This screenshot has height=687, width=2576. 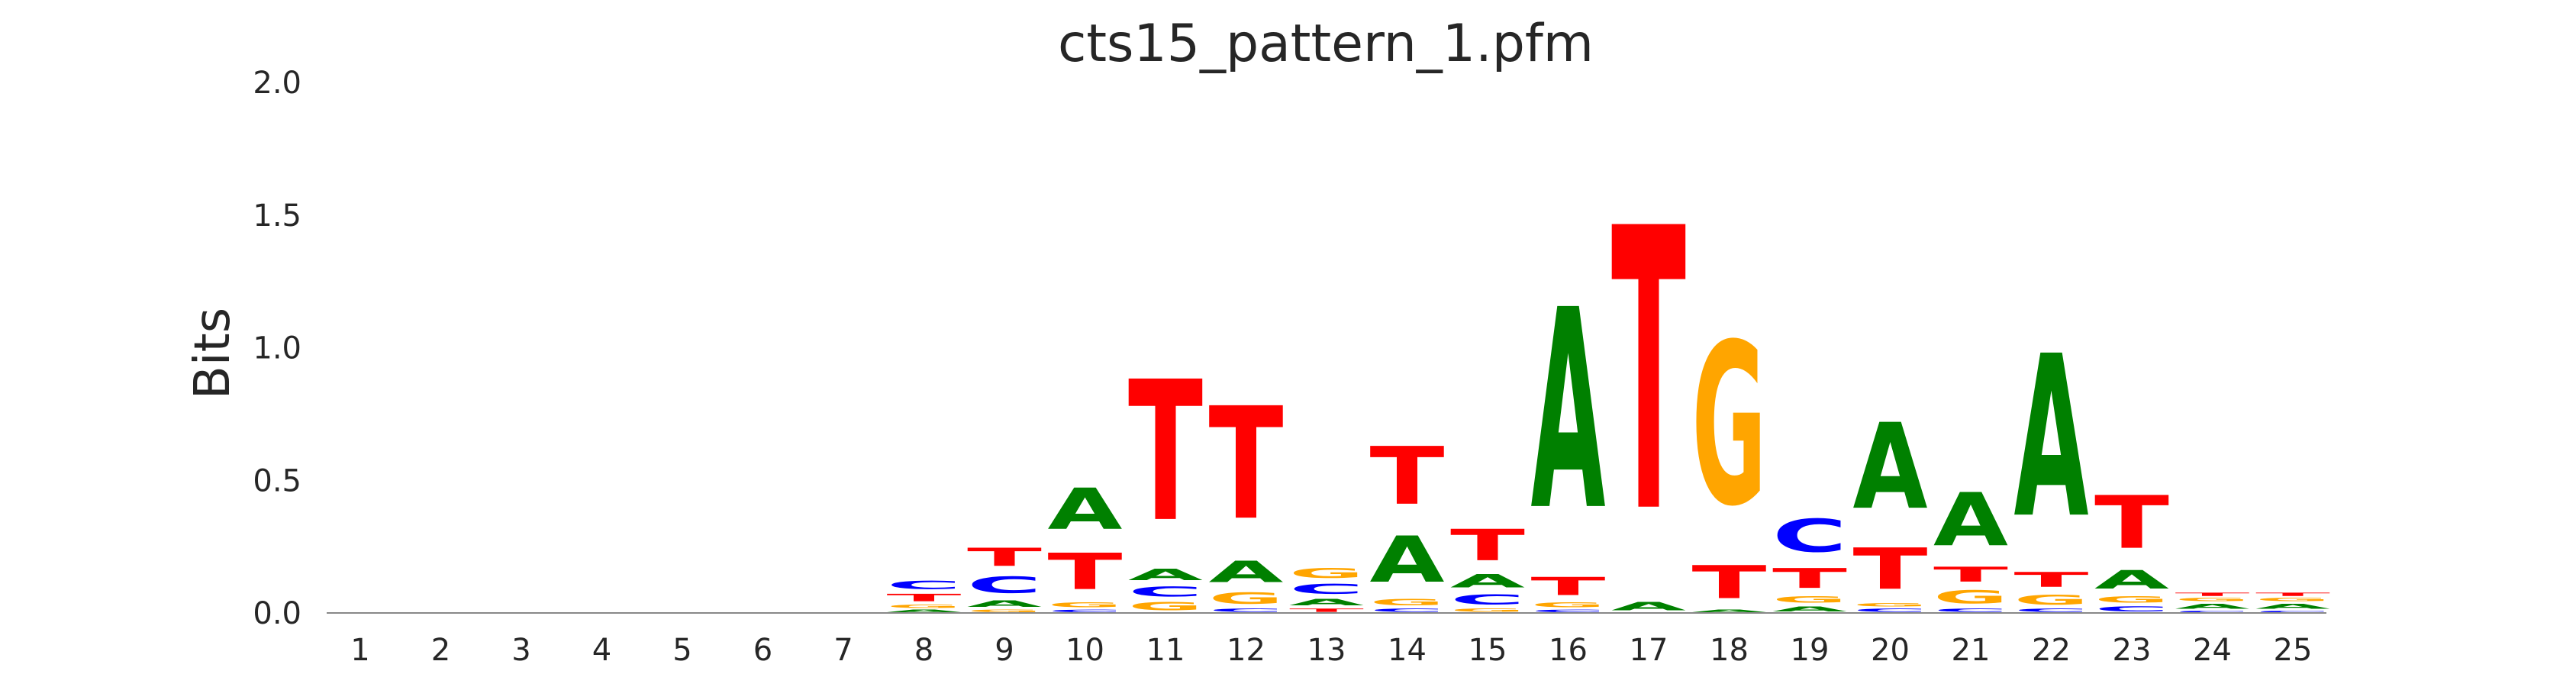 I want to click on x-tick-label: 2, so click(x=441, y=650).